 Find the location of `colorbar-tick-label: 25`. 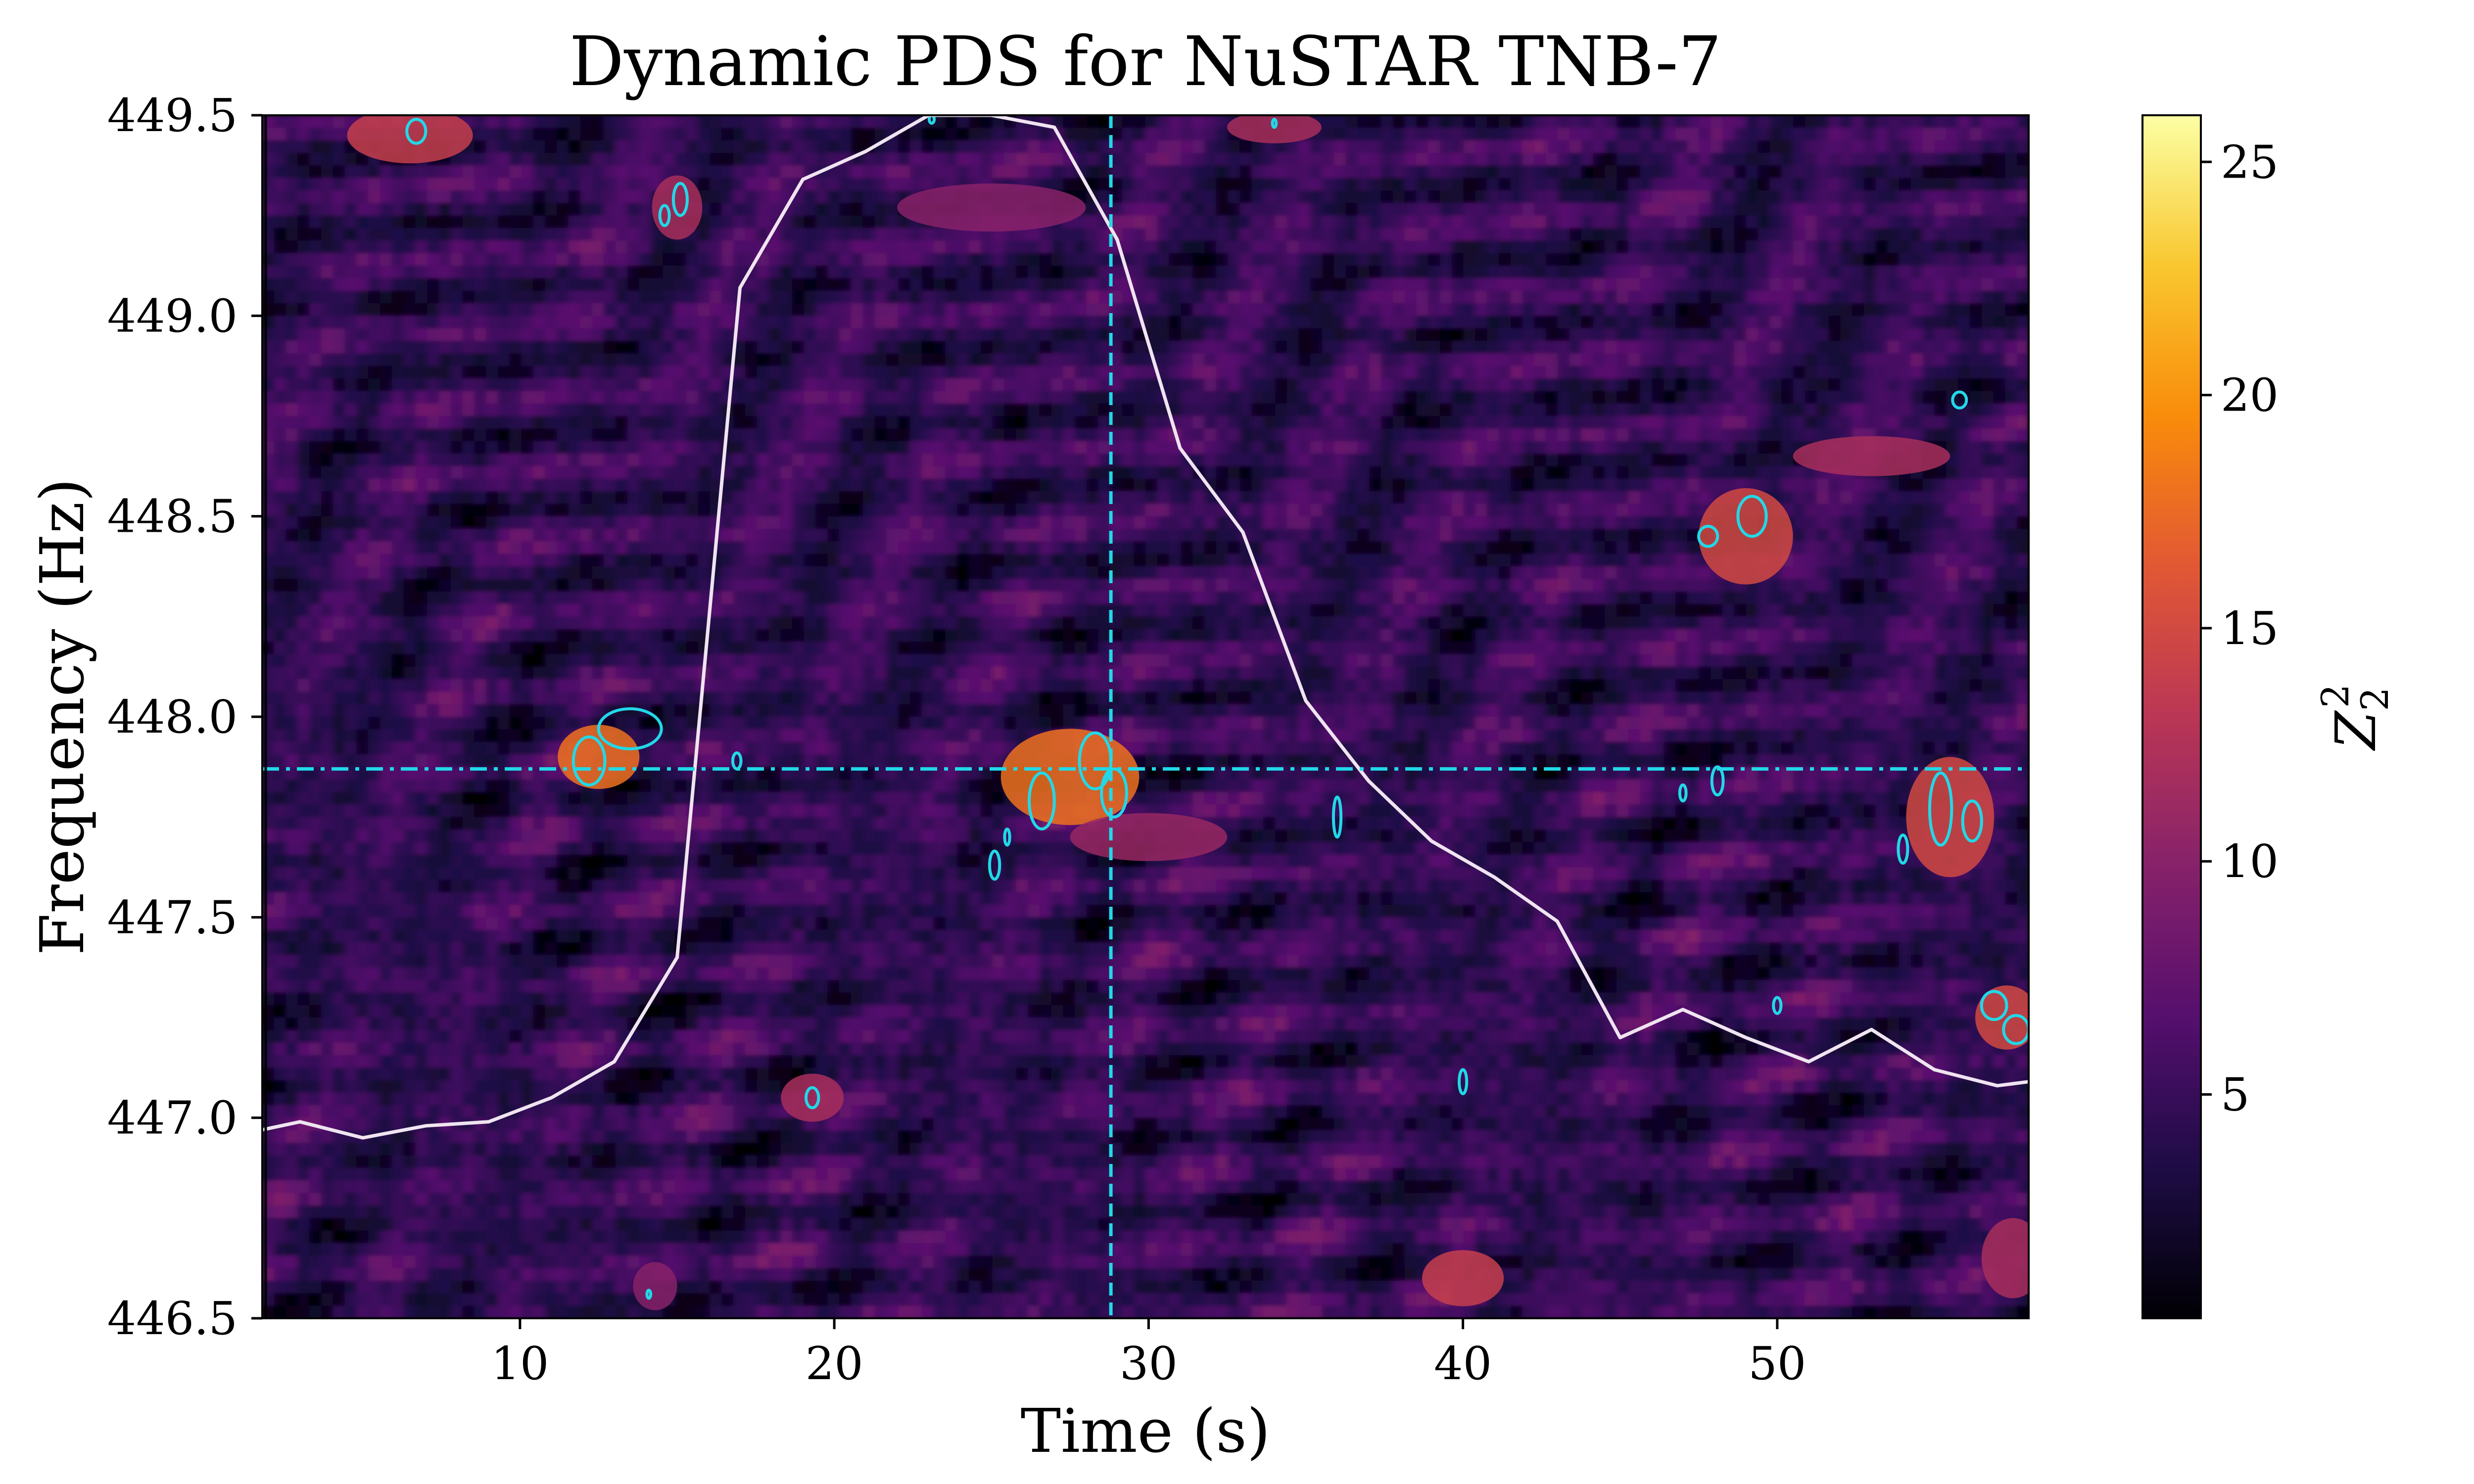

colorbar-tick-label: 25 is located at coordinates (2250, 162).